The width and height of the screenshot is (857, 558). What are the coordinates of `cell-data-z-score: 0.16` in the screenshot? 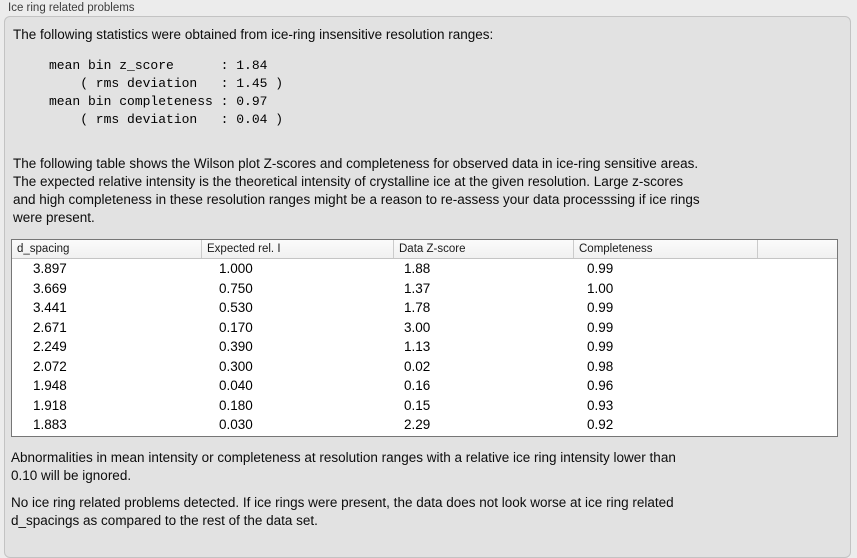 It's located at (417, 385).